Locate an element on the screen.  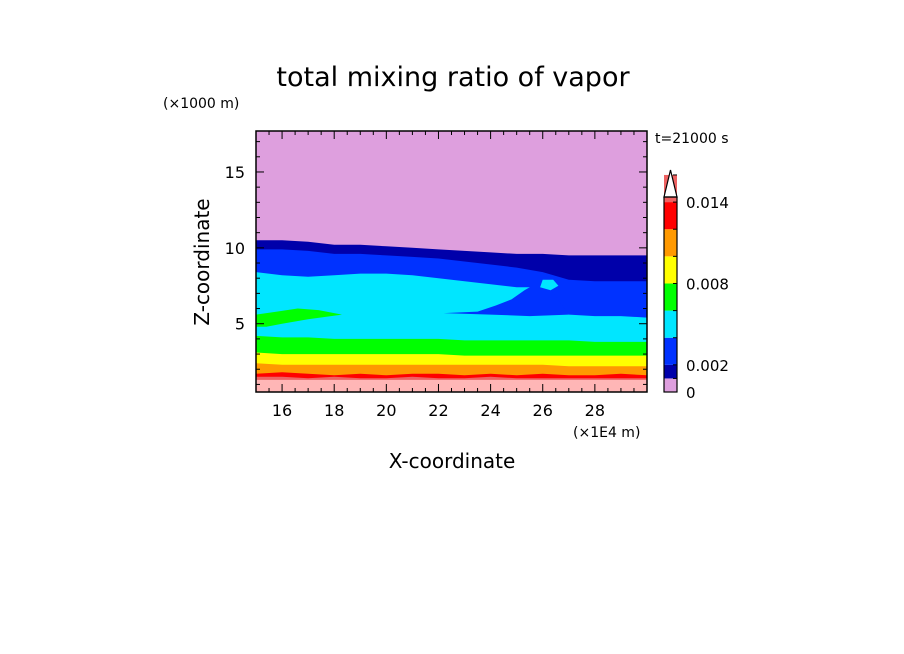
x-tick-label: 16 is located at coordinates (282, 410).